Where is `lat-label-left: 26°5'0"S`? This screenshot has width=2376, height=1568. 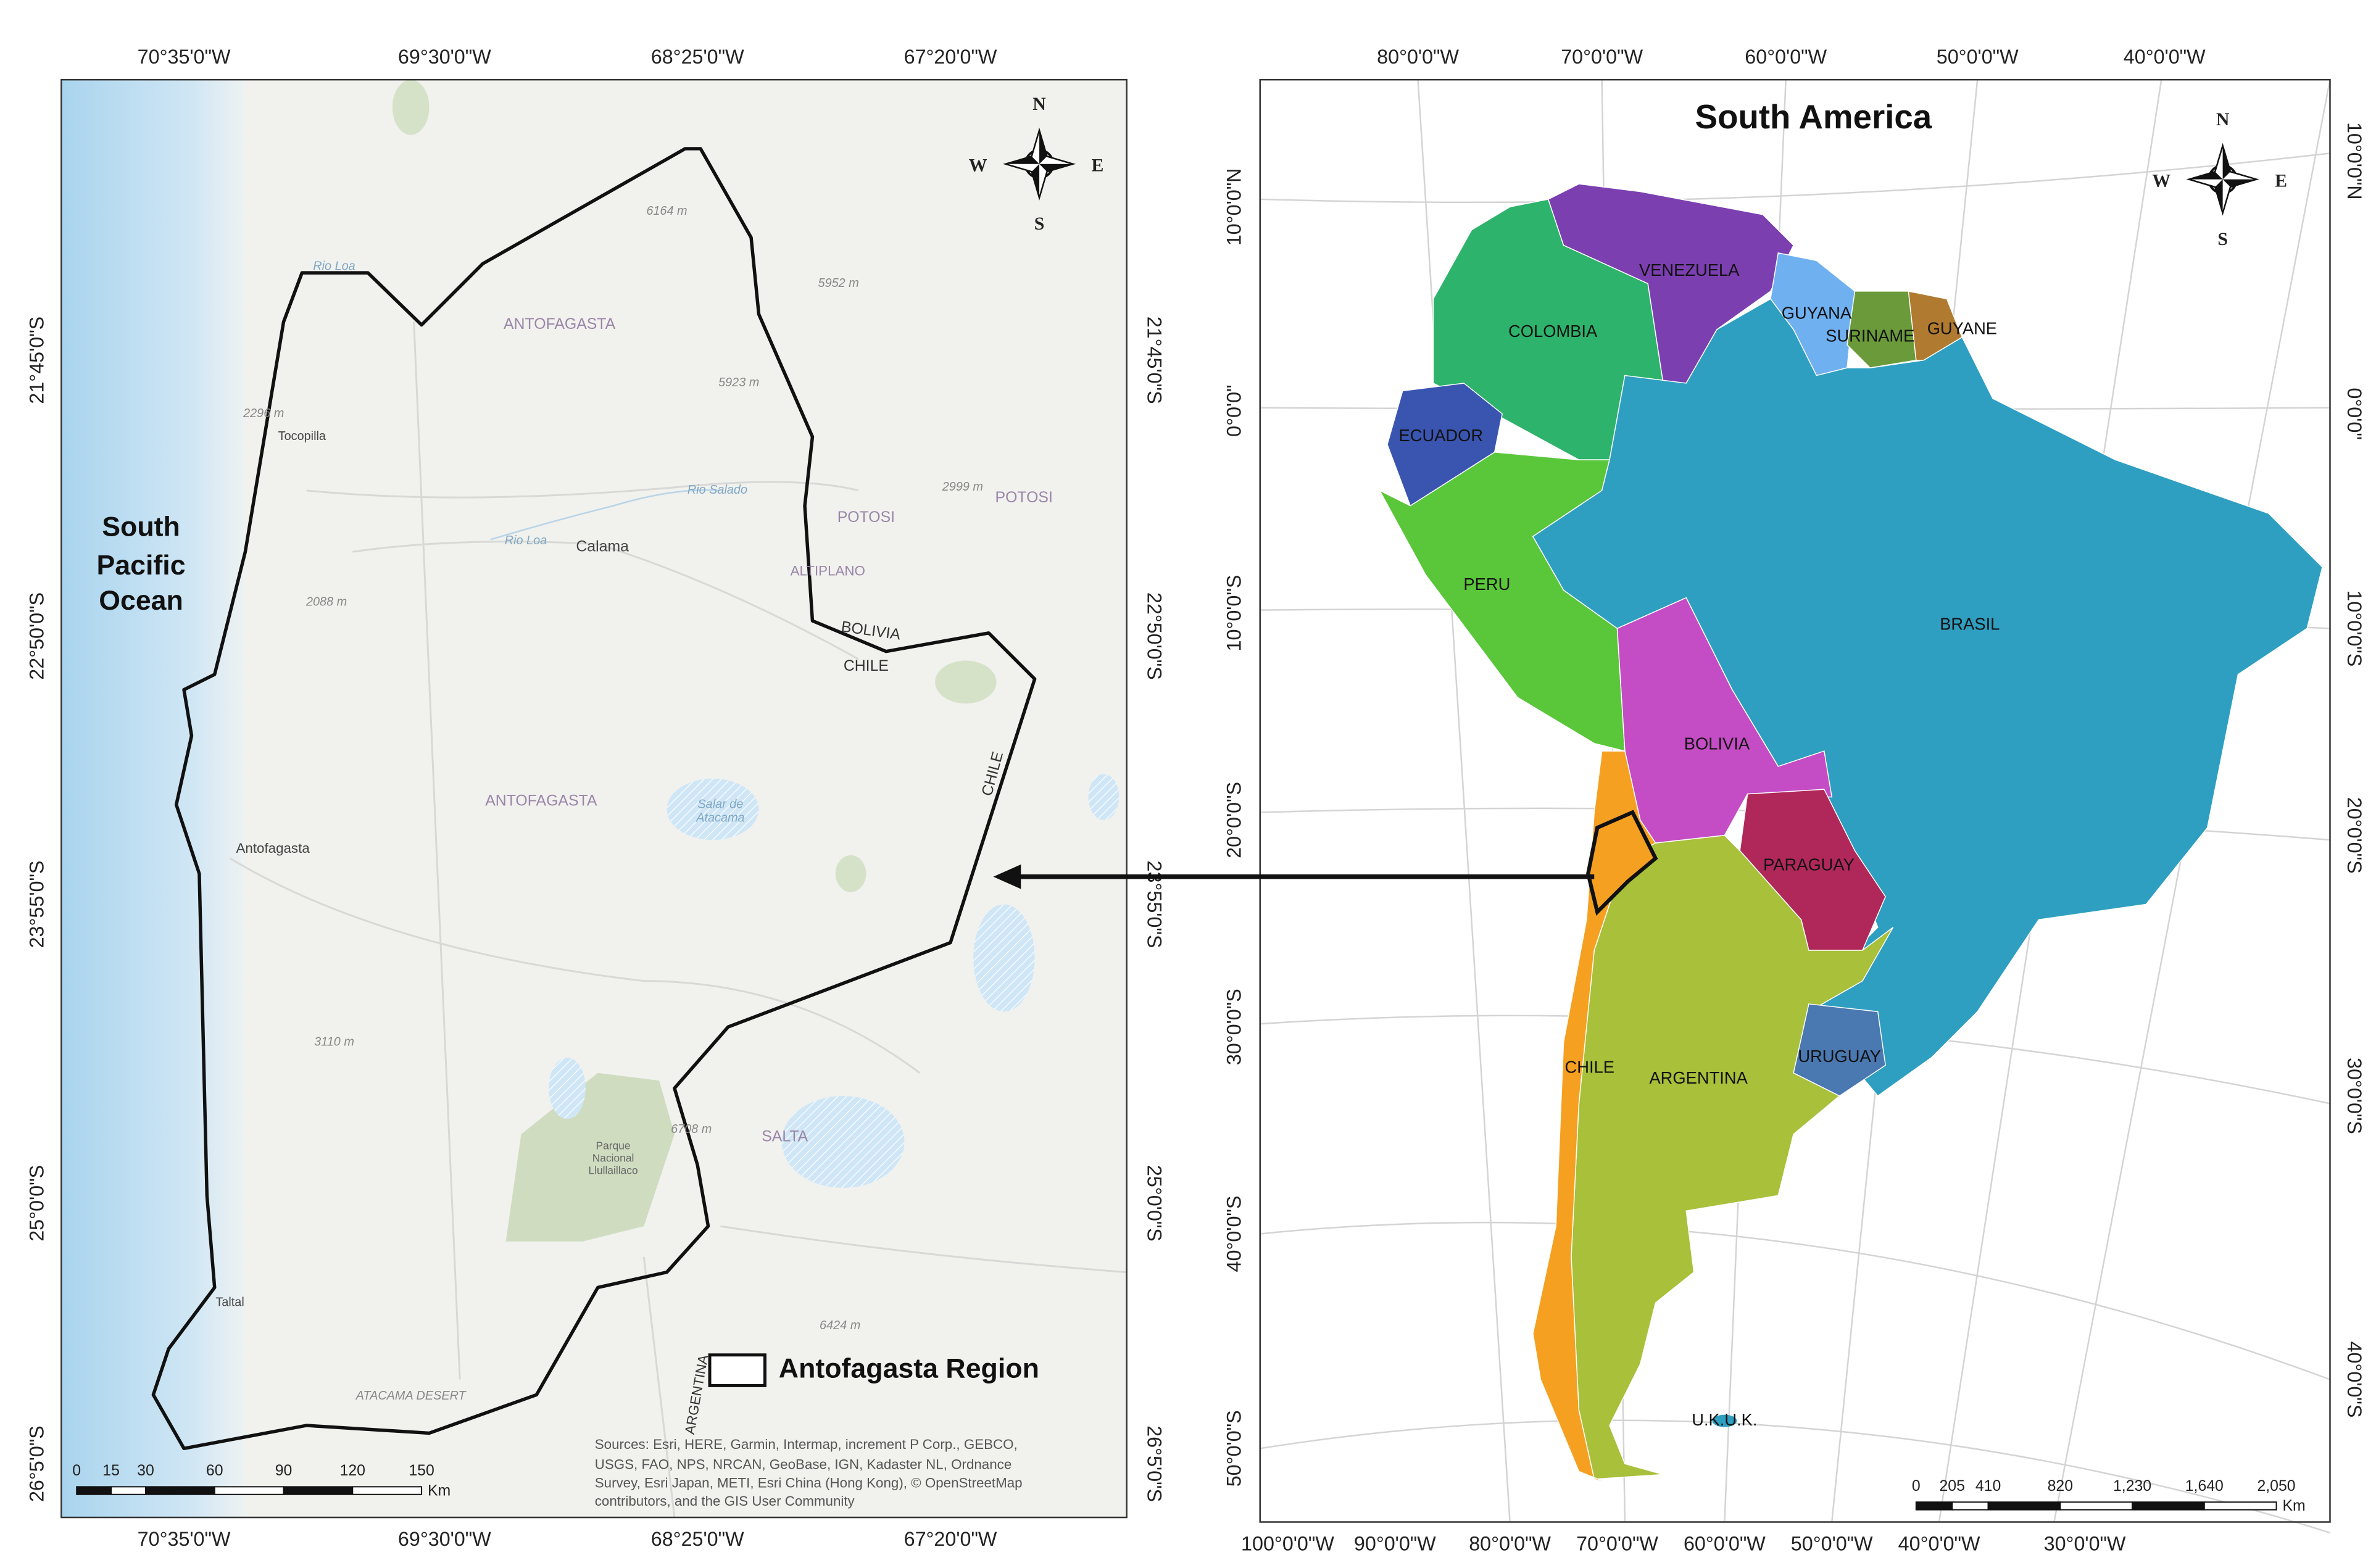
lat-label-left: 26°5'0"S is located at coordinates (37, 1463).